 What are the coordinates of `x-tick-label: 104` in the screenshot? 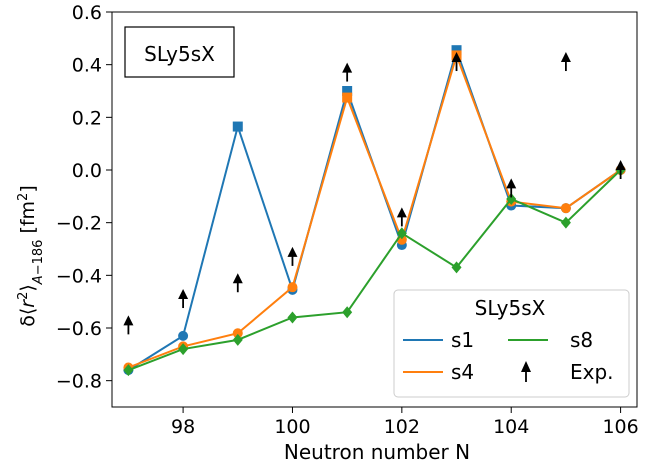 It's located at (511, 427).